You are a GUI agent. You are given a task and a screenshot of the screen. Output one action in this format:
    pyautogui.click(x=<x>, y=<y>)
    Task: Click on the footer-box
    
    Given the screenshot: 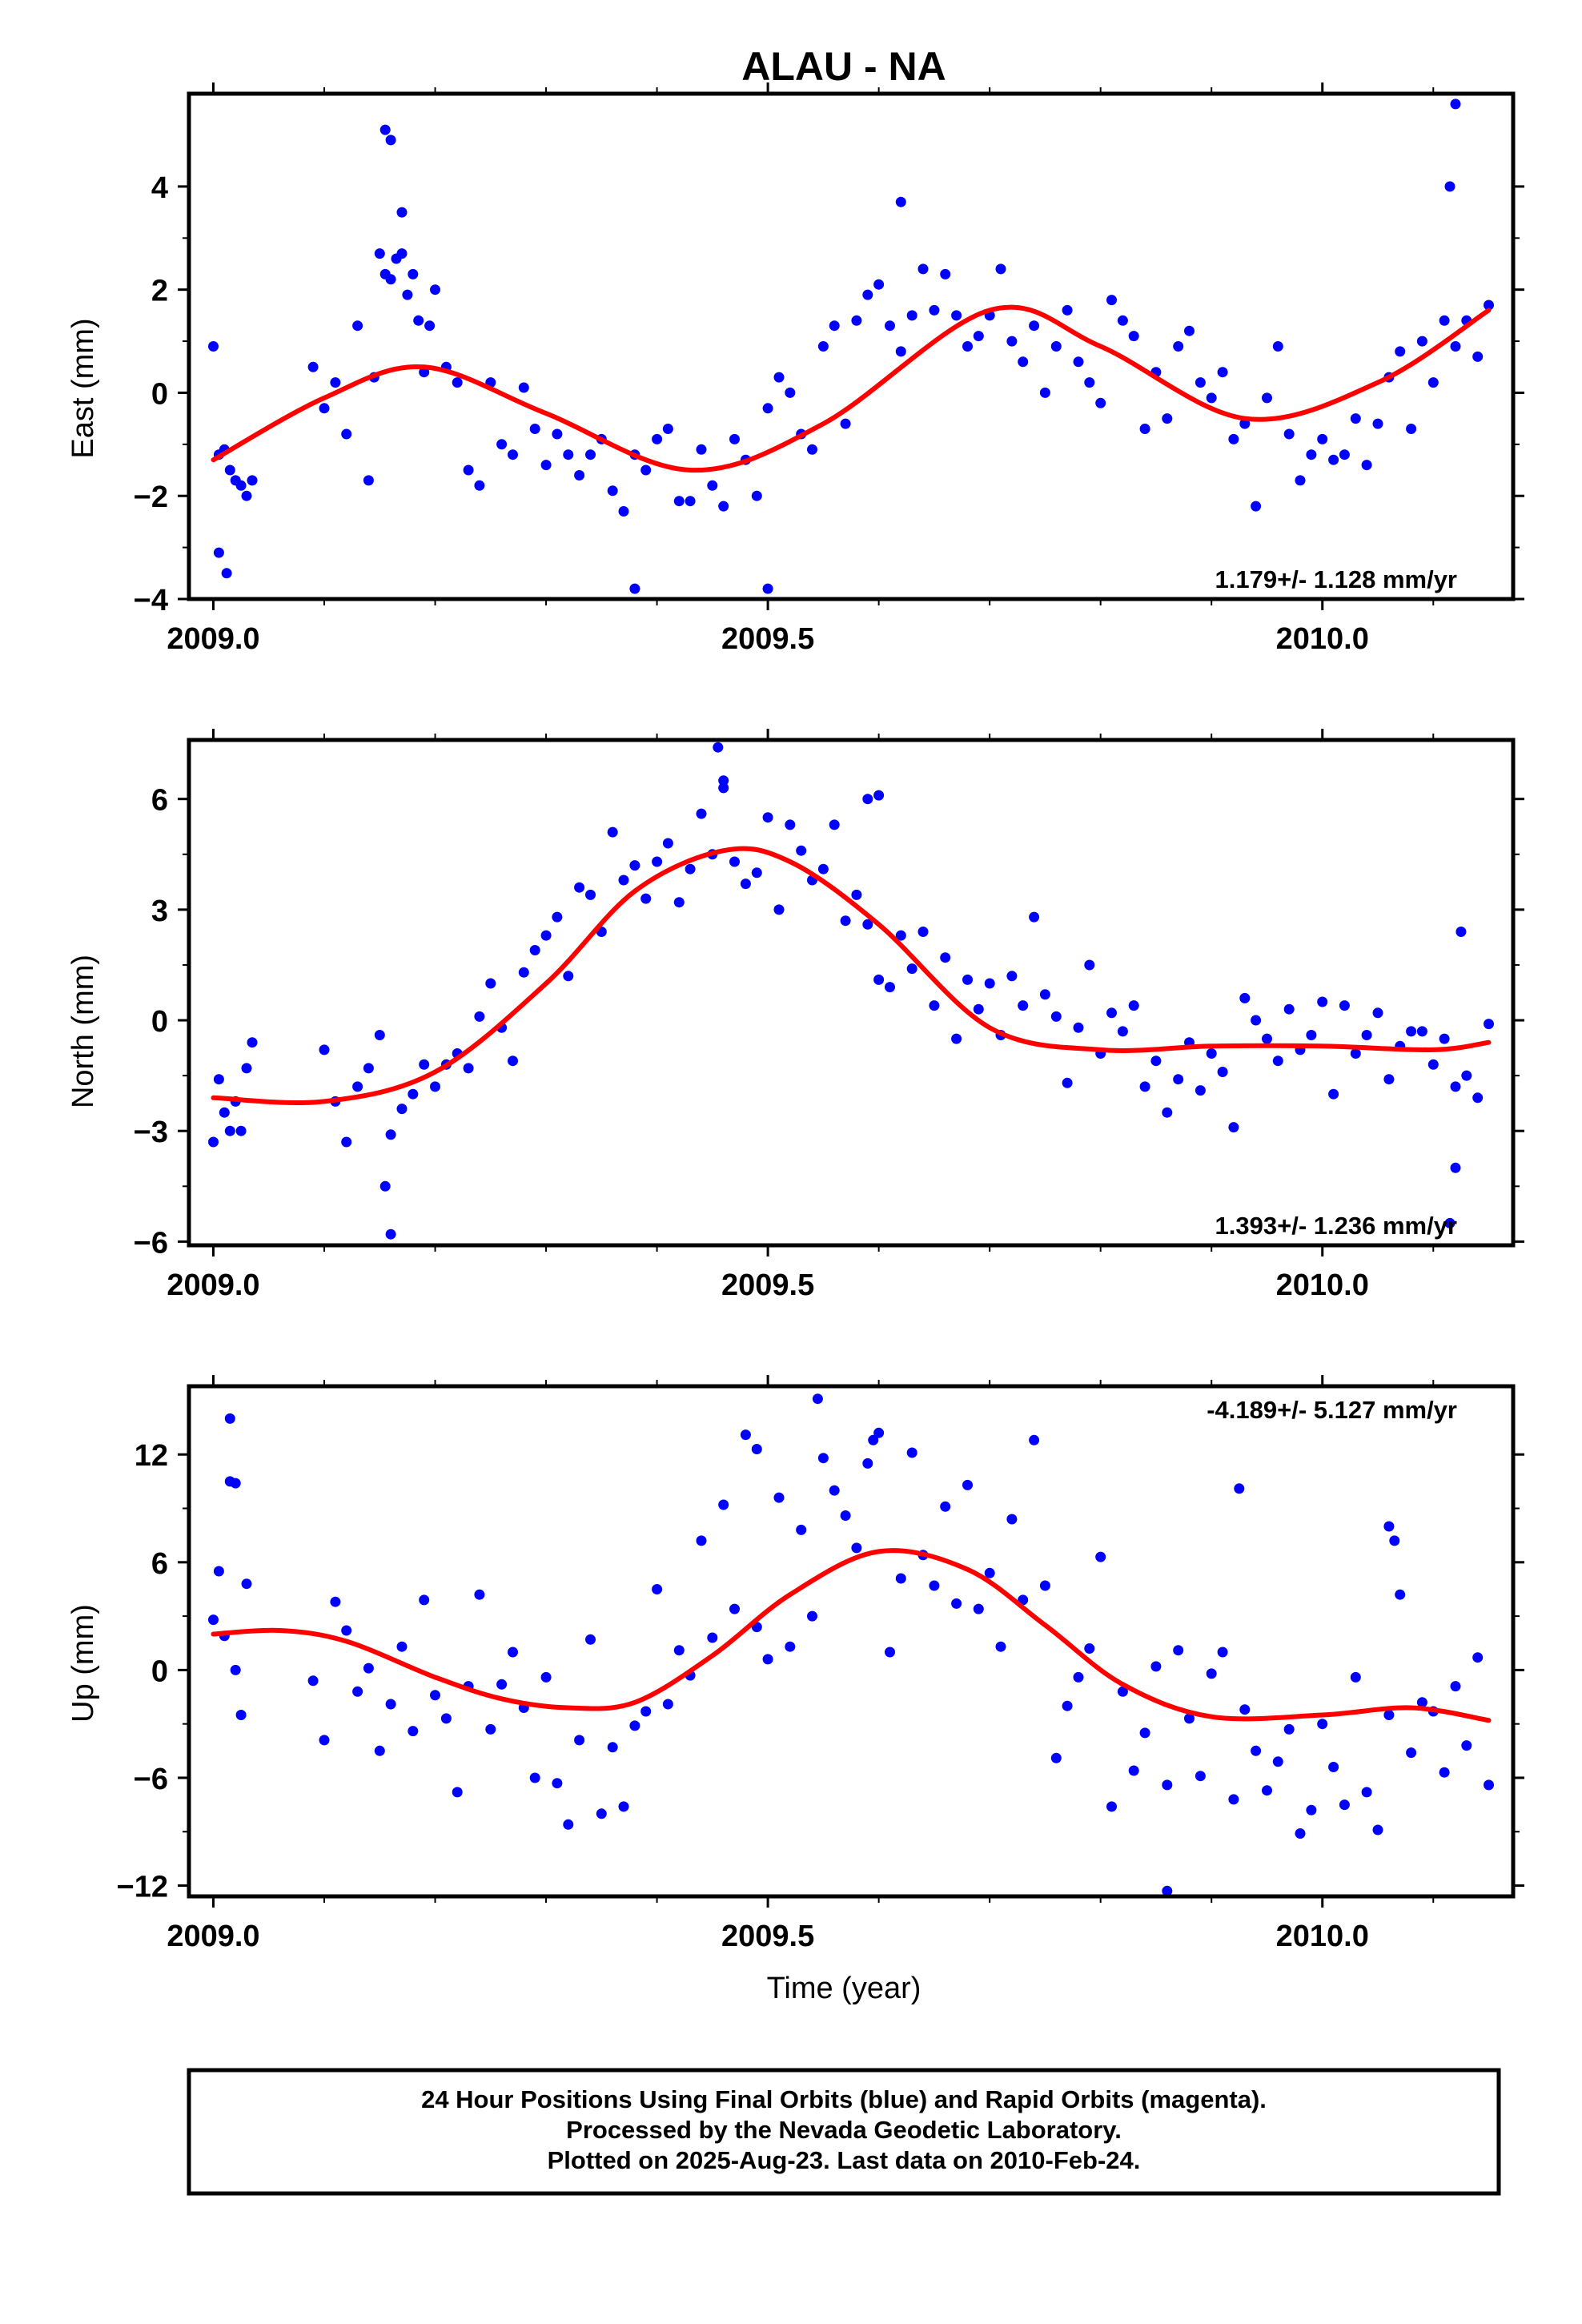 What is the action you would take?
    pyautogui.click(x=844, y=2132)
    